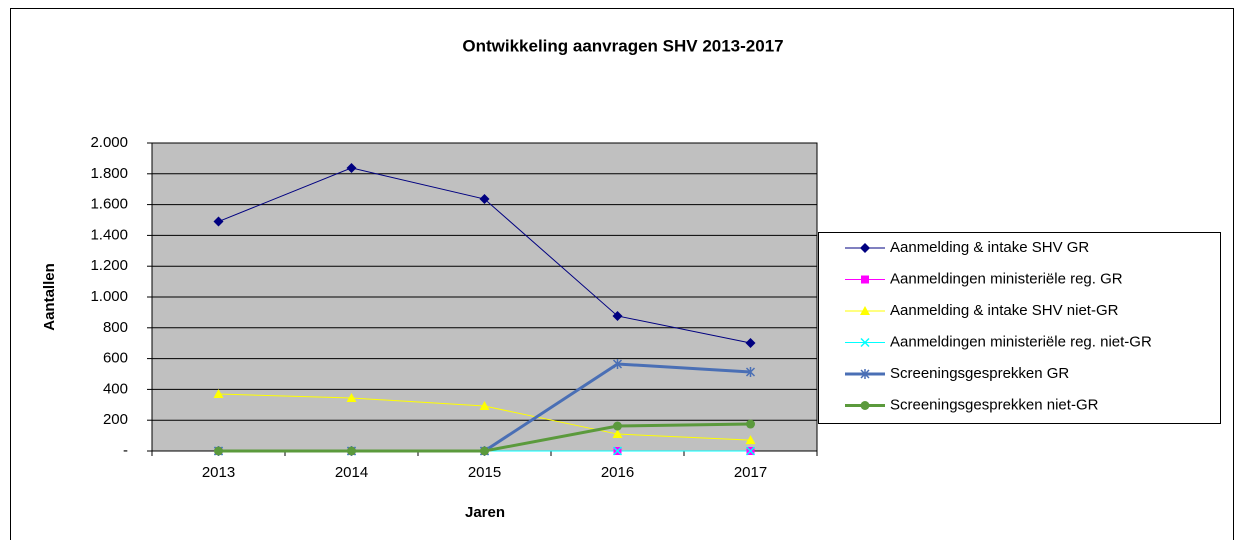 The height and width of the screenshot is (540, 1245). I want to click on x-tick-label: 2016, so click(617, 472).